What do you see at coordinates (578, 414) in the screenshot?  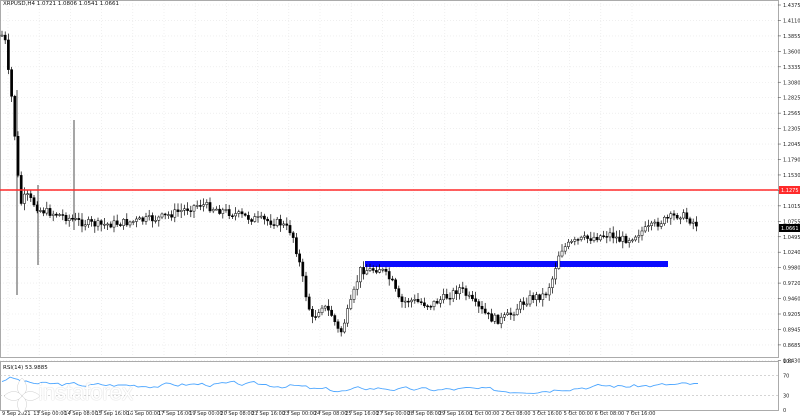 I see `time-tick-label: 5 Oct 00:00` at bounding box center [578, 414].